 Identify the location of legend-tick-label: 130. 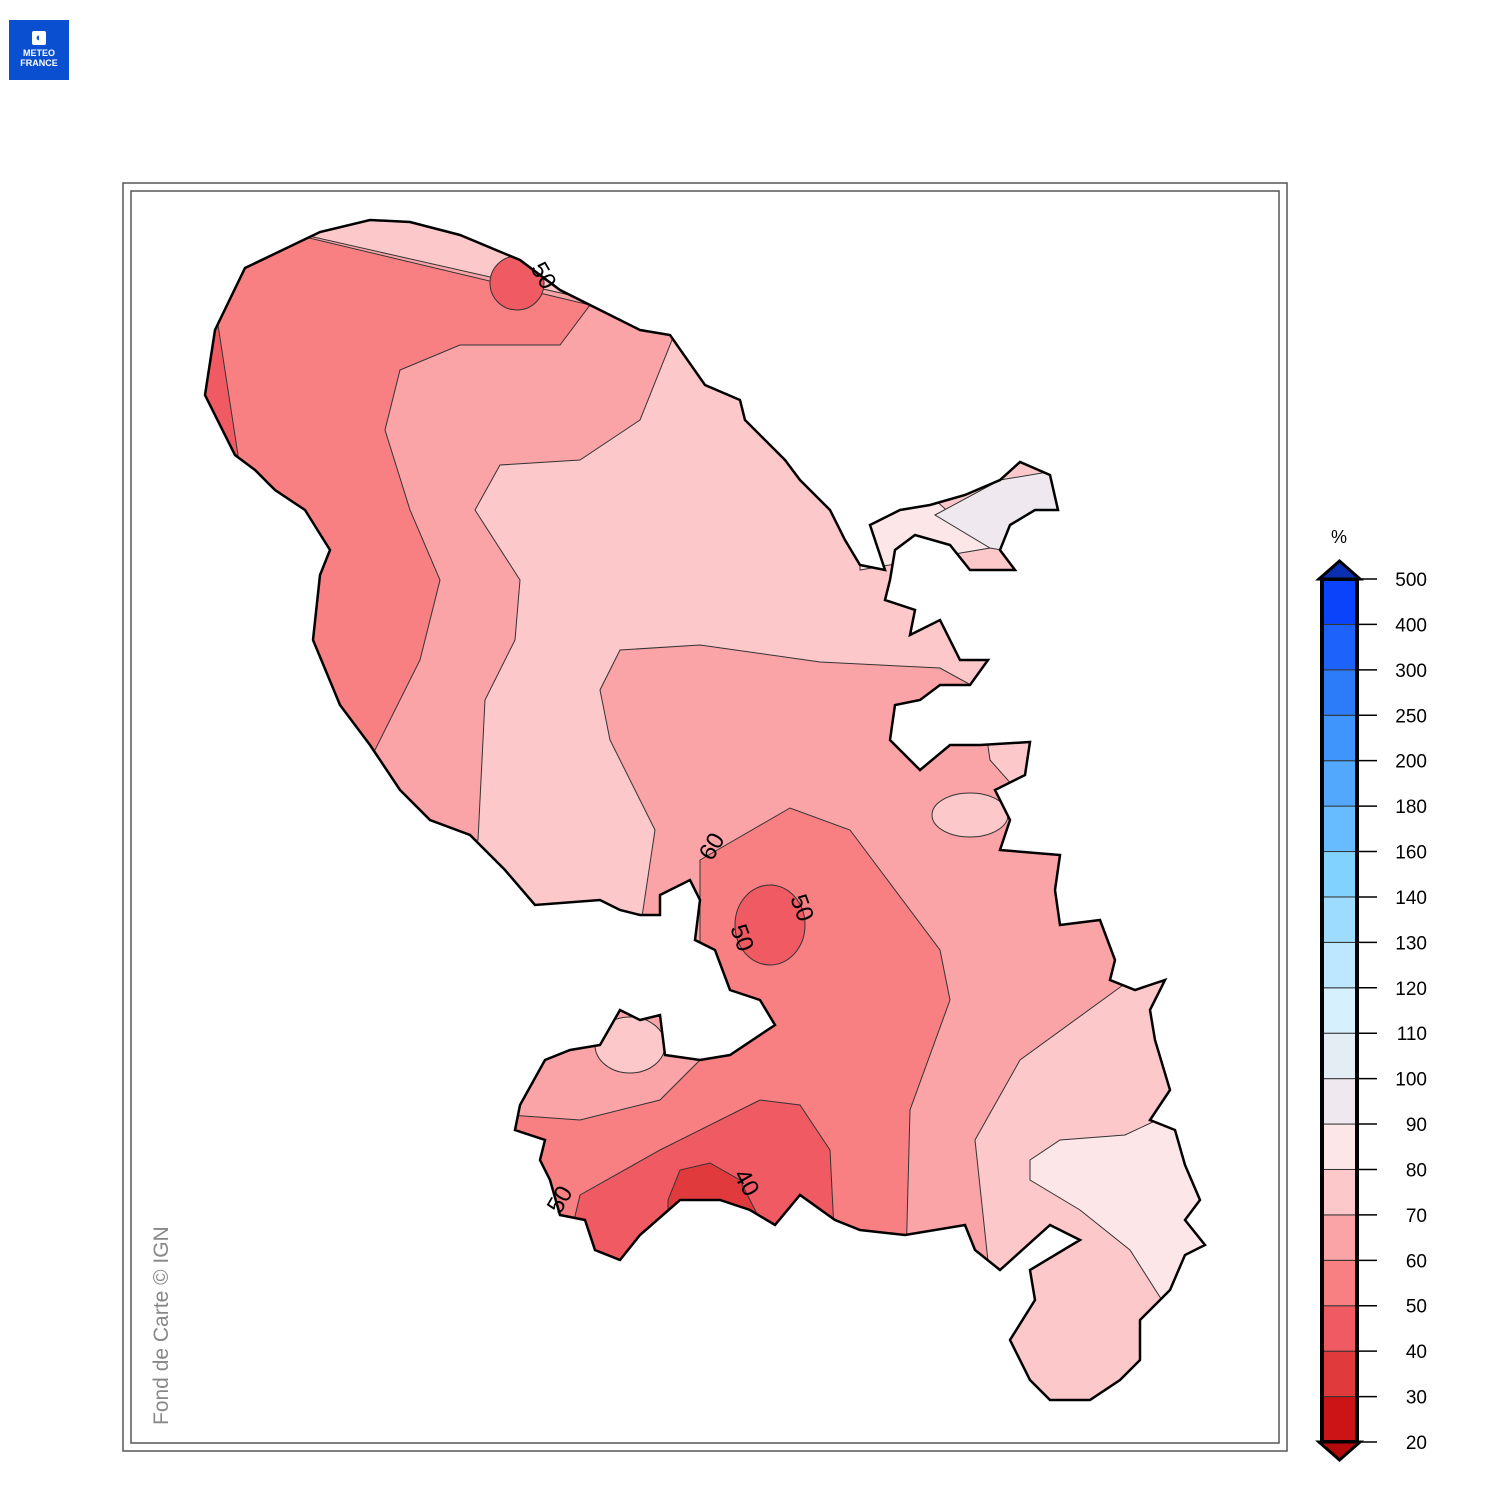
(1411, 943).